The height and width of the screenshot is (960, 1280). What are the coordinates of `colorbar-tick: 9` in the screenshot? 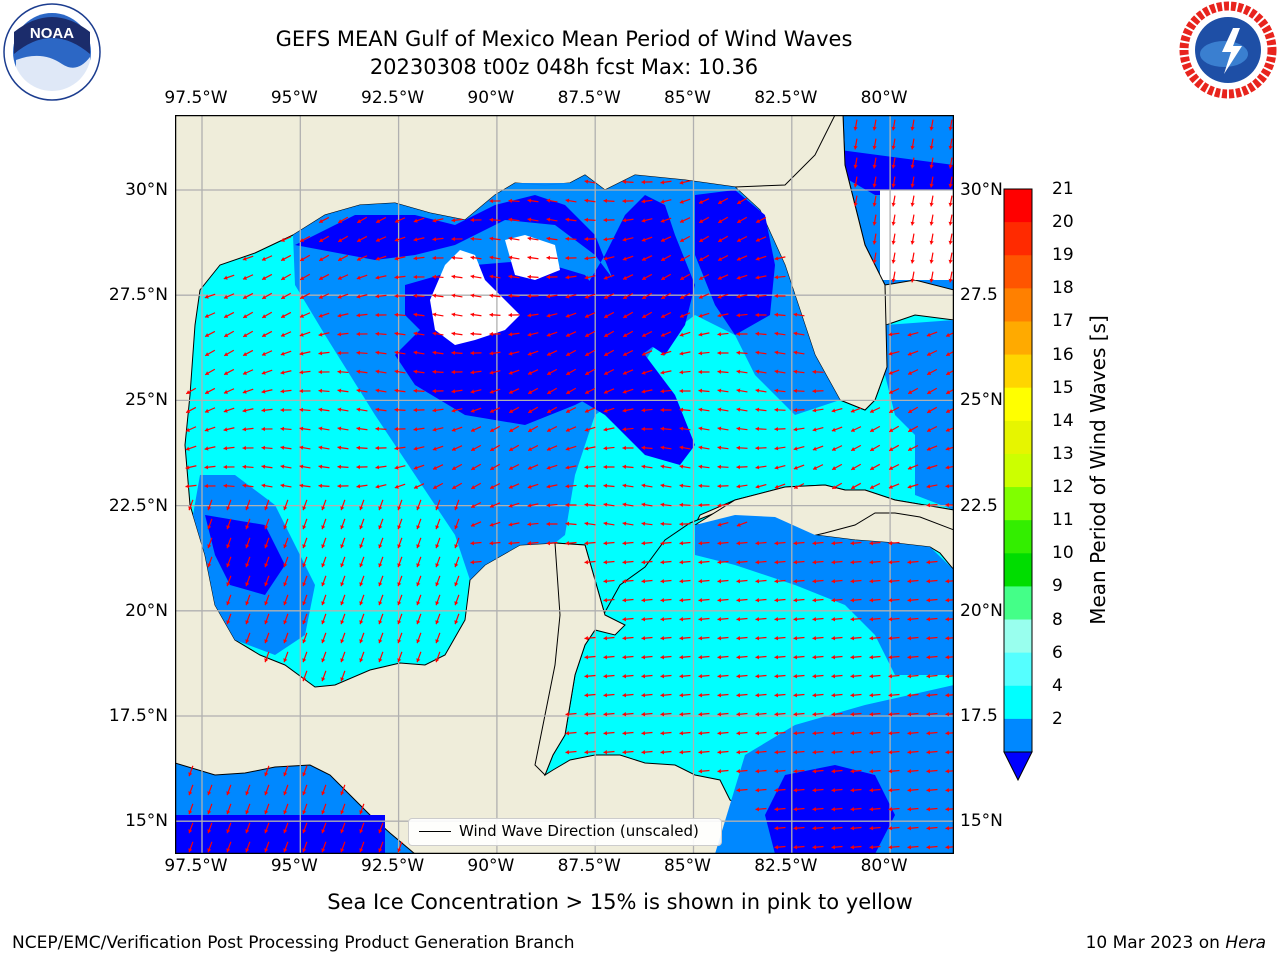 It's located at (1057, 586).